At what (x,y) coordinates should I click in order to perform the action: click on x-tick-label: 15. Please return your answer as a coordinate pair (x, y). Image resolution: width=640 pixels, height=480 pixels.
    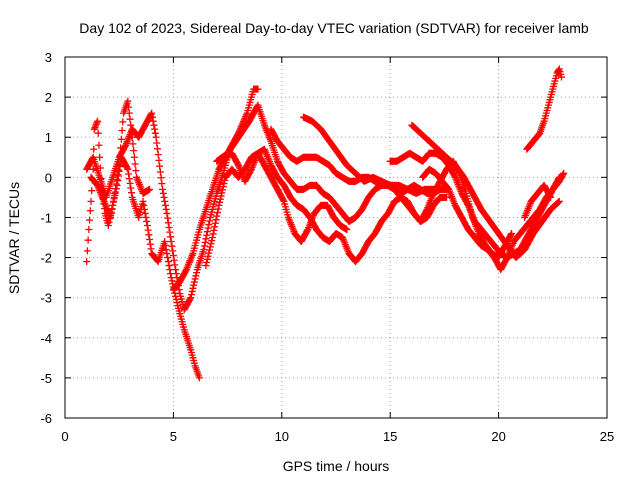
    Looking at the image, I should click on (390, 436).